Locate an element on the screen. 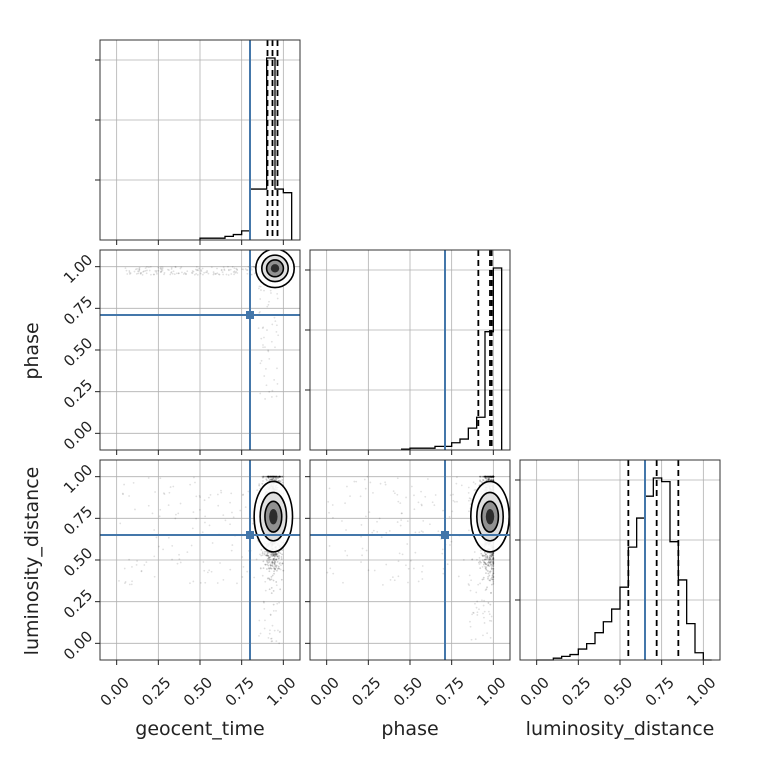 The height and width of the screenshot is (760, 760). ylabel-luminosity-distance: luminosity_distance is located at coordinates (32, 561).